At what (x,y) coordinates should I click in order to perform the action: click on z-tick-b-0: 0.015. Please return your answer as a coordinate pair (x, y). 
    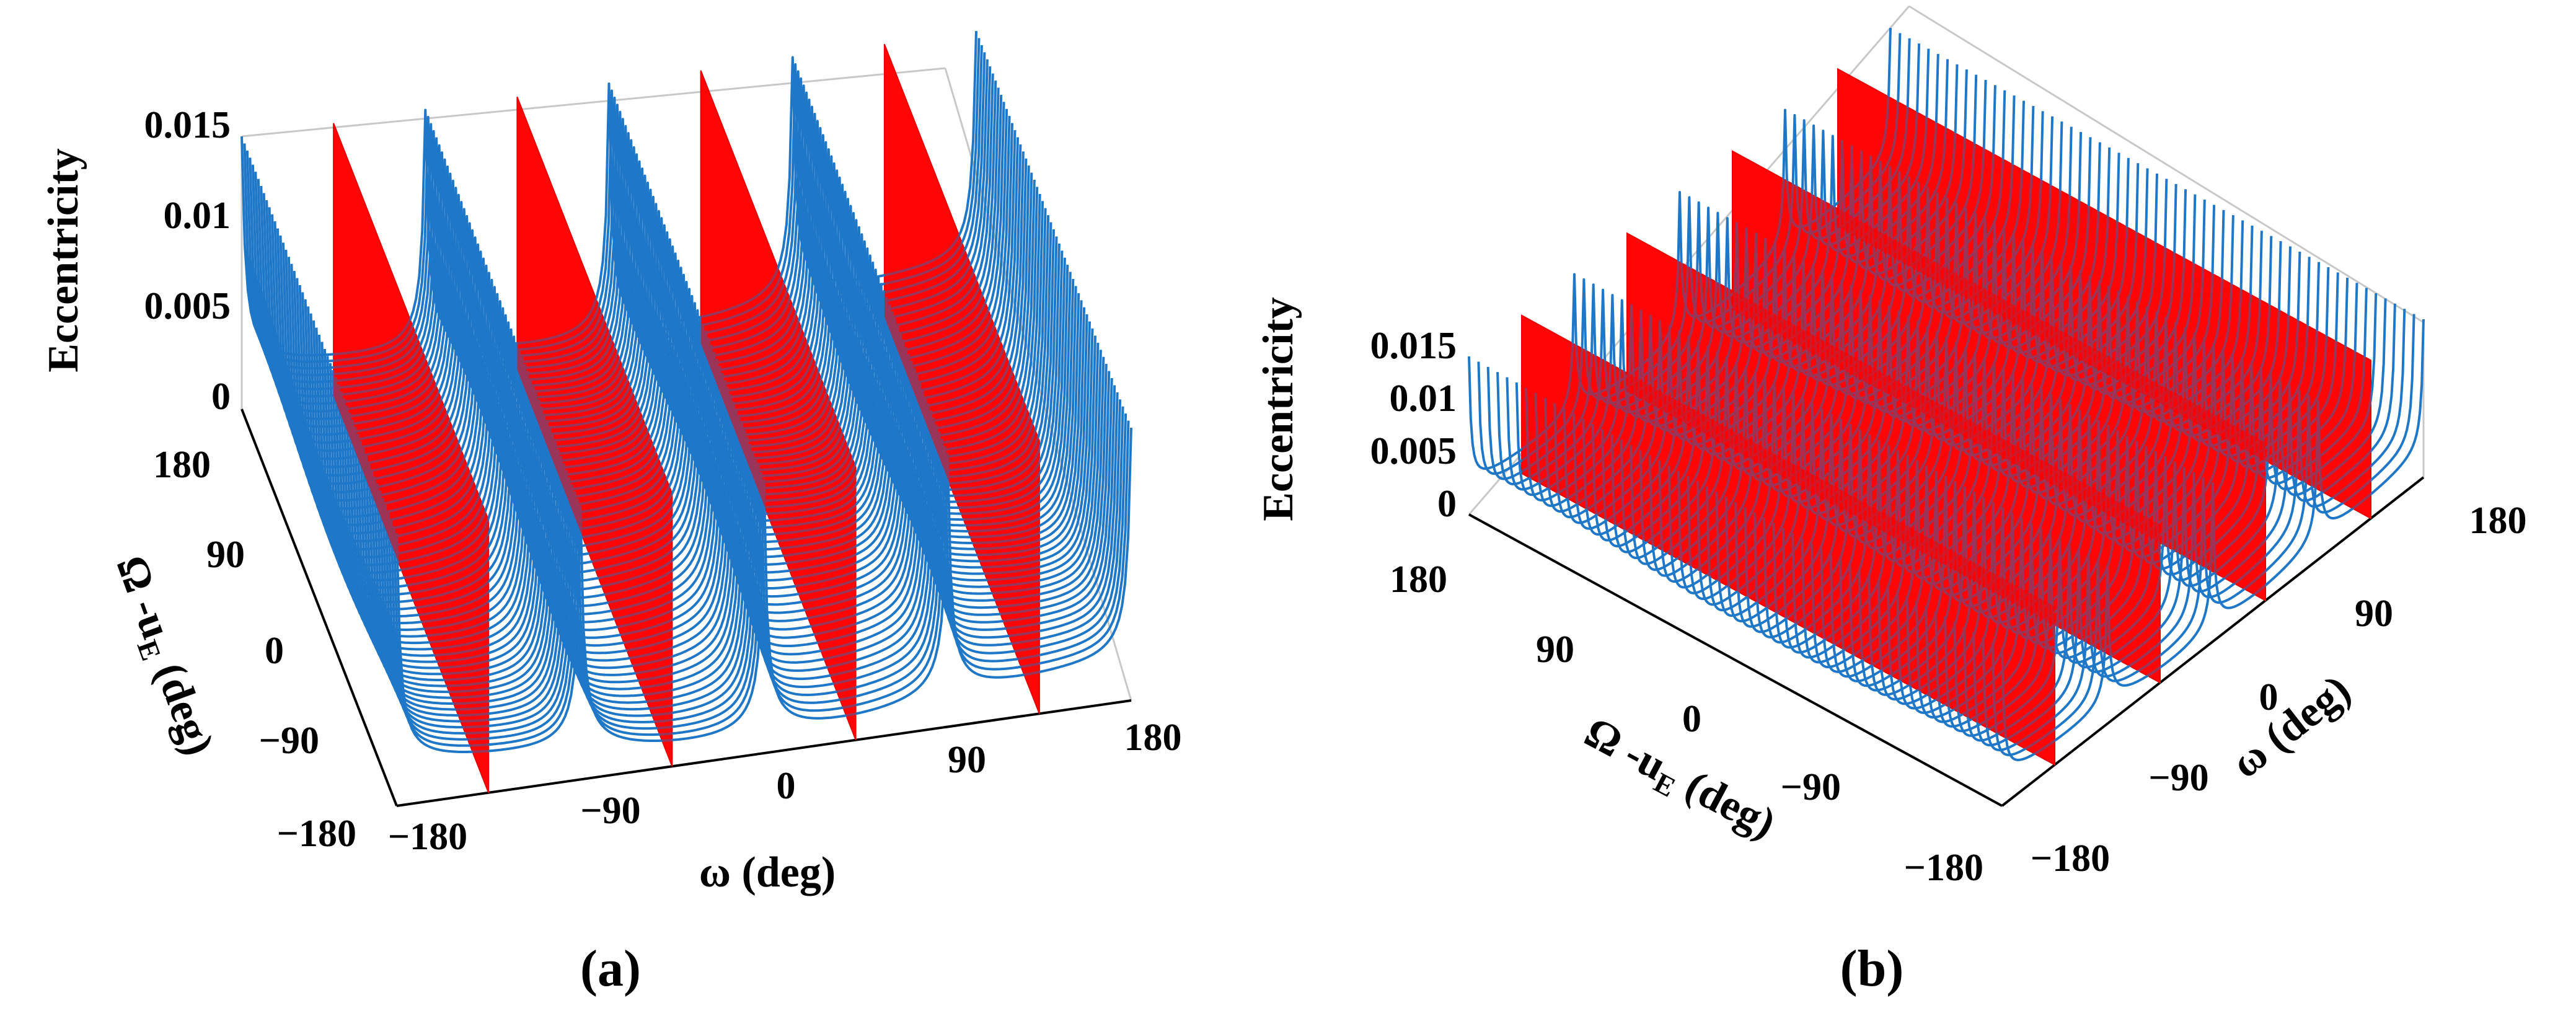
    Looking at the image, I should click on (1413, 346).